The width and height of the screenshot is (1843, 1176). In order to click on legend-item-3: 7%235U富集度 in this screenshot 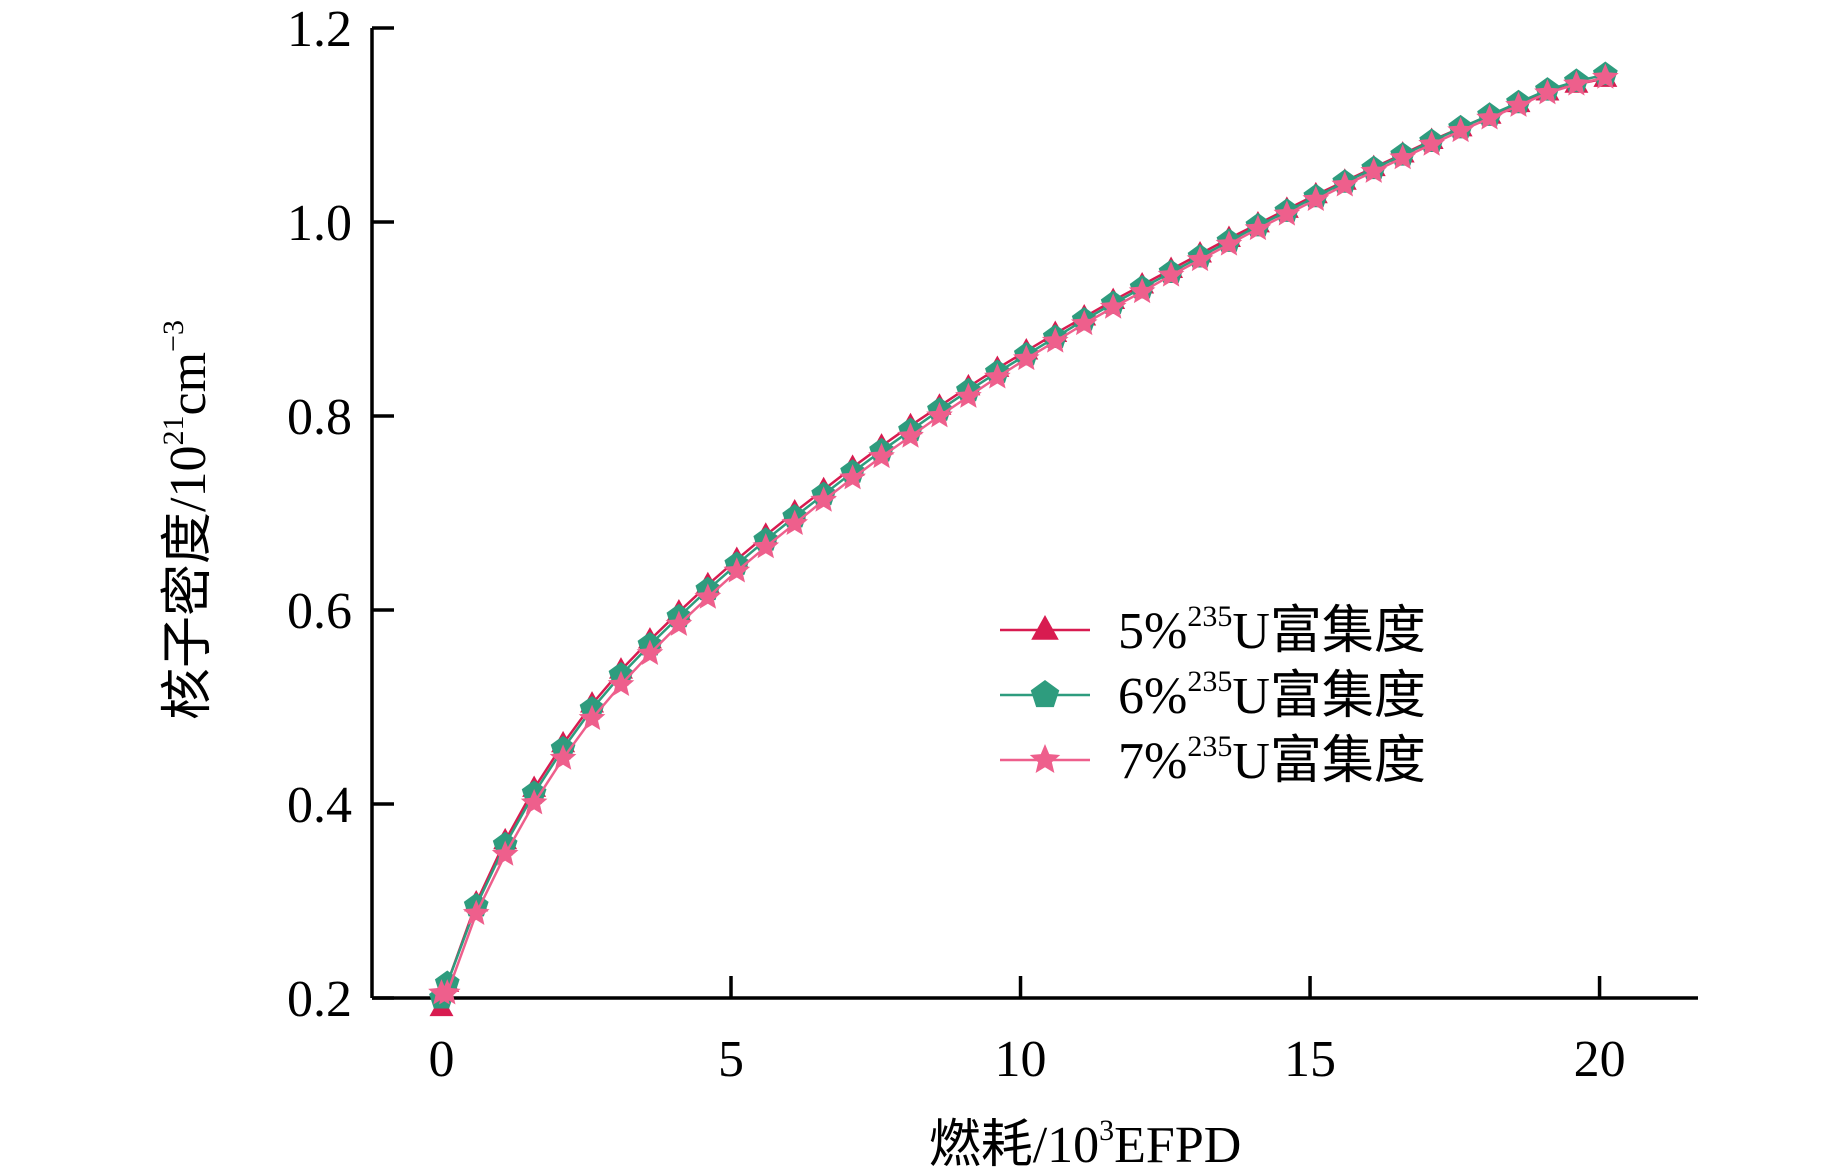, I will do `click(1213, 760)`.